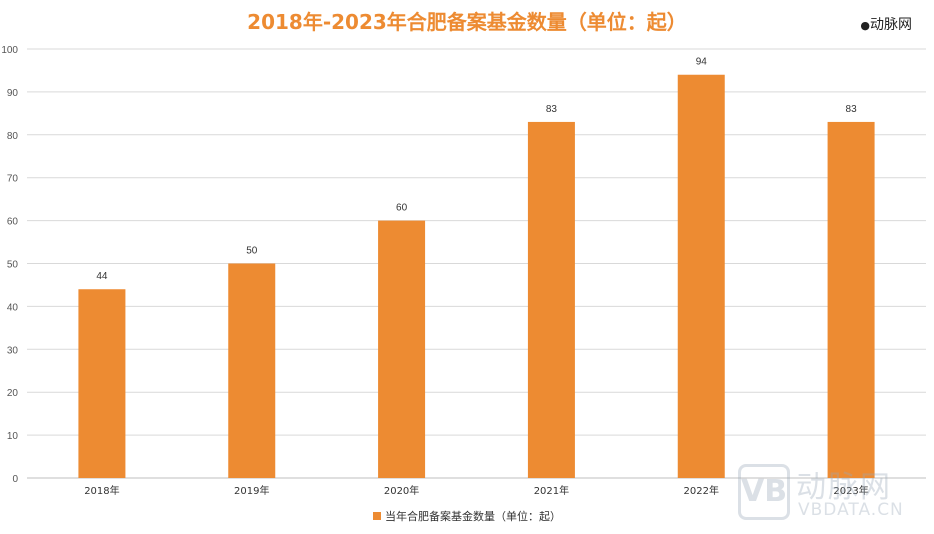  I want to click on y-tick-label: 20, so click(13, 393).